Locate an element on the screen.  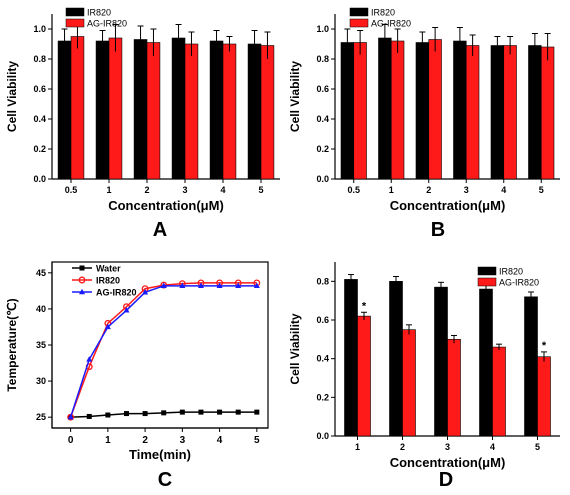
panel-c-x-tick-label: 2 is located at coordinates (145, 440).